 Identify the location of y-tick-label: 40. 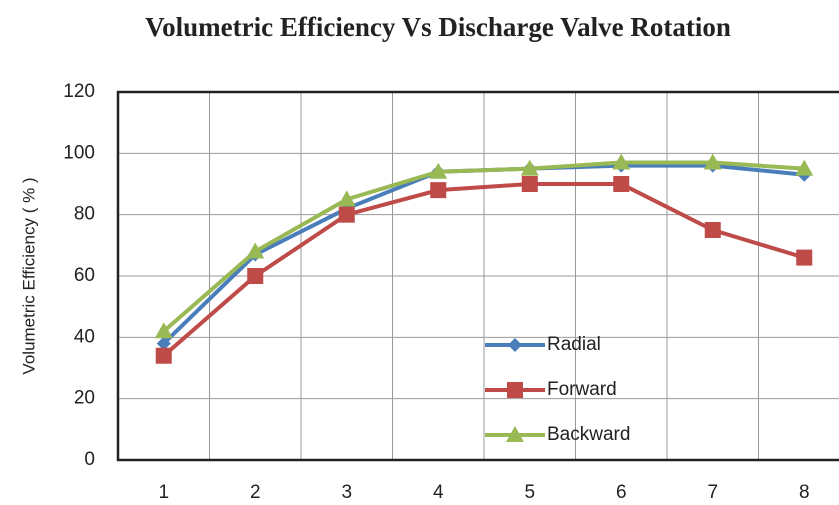
(84, 336).